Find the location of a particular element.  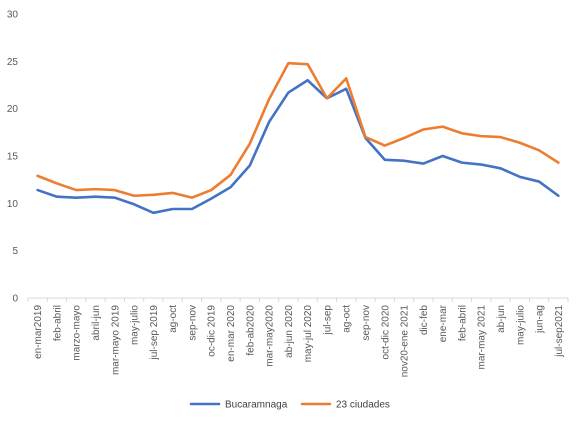

x-tick-label: jul-sep2021 is located at coordinates (559, 331).